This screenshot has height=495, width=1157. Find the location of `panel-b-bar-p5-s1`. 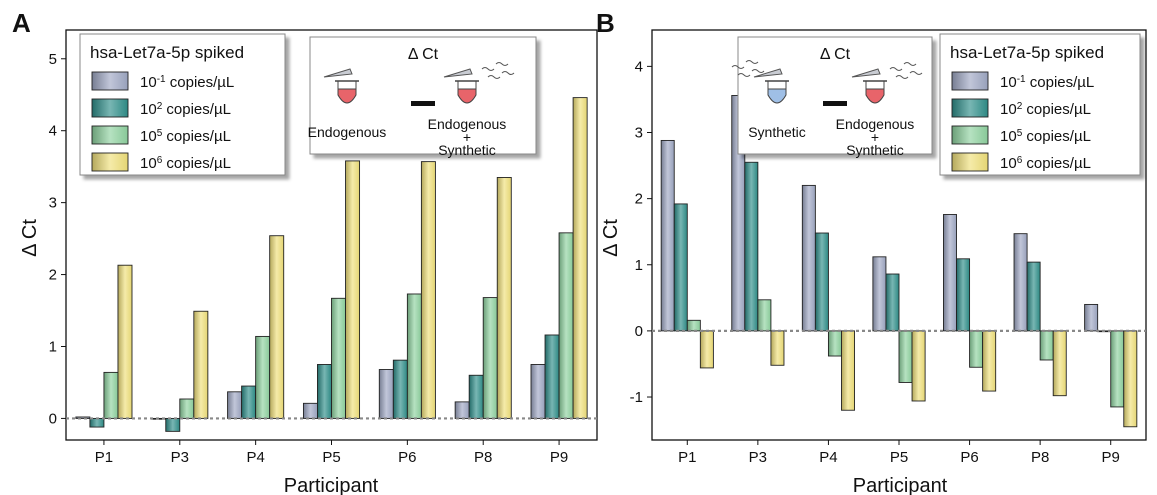

panel-b-bar-p5-s1 is located at coordinates (892, 302).